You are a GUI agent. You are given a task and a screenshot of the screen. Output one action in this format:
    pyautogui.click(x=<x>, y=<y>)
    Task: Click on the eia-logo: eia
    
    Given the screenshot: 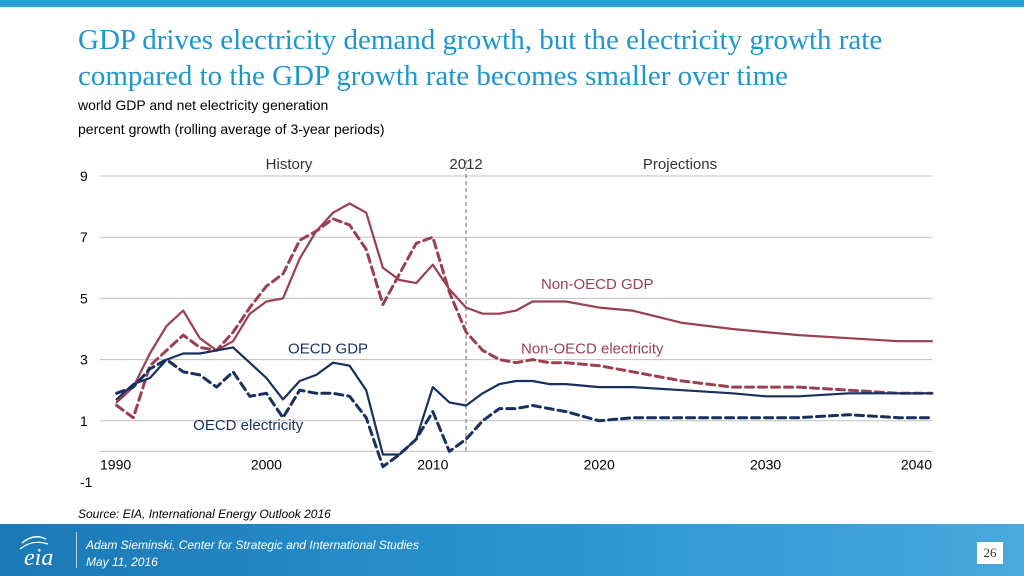 What is the action you would take?
    pyautogui.click(x=36, y=553)
    